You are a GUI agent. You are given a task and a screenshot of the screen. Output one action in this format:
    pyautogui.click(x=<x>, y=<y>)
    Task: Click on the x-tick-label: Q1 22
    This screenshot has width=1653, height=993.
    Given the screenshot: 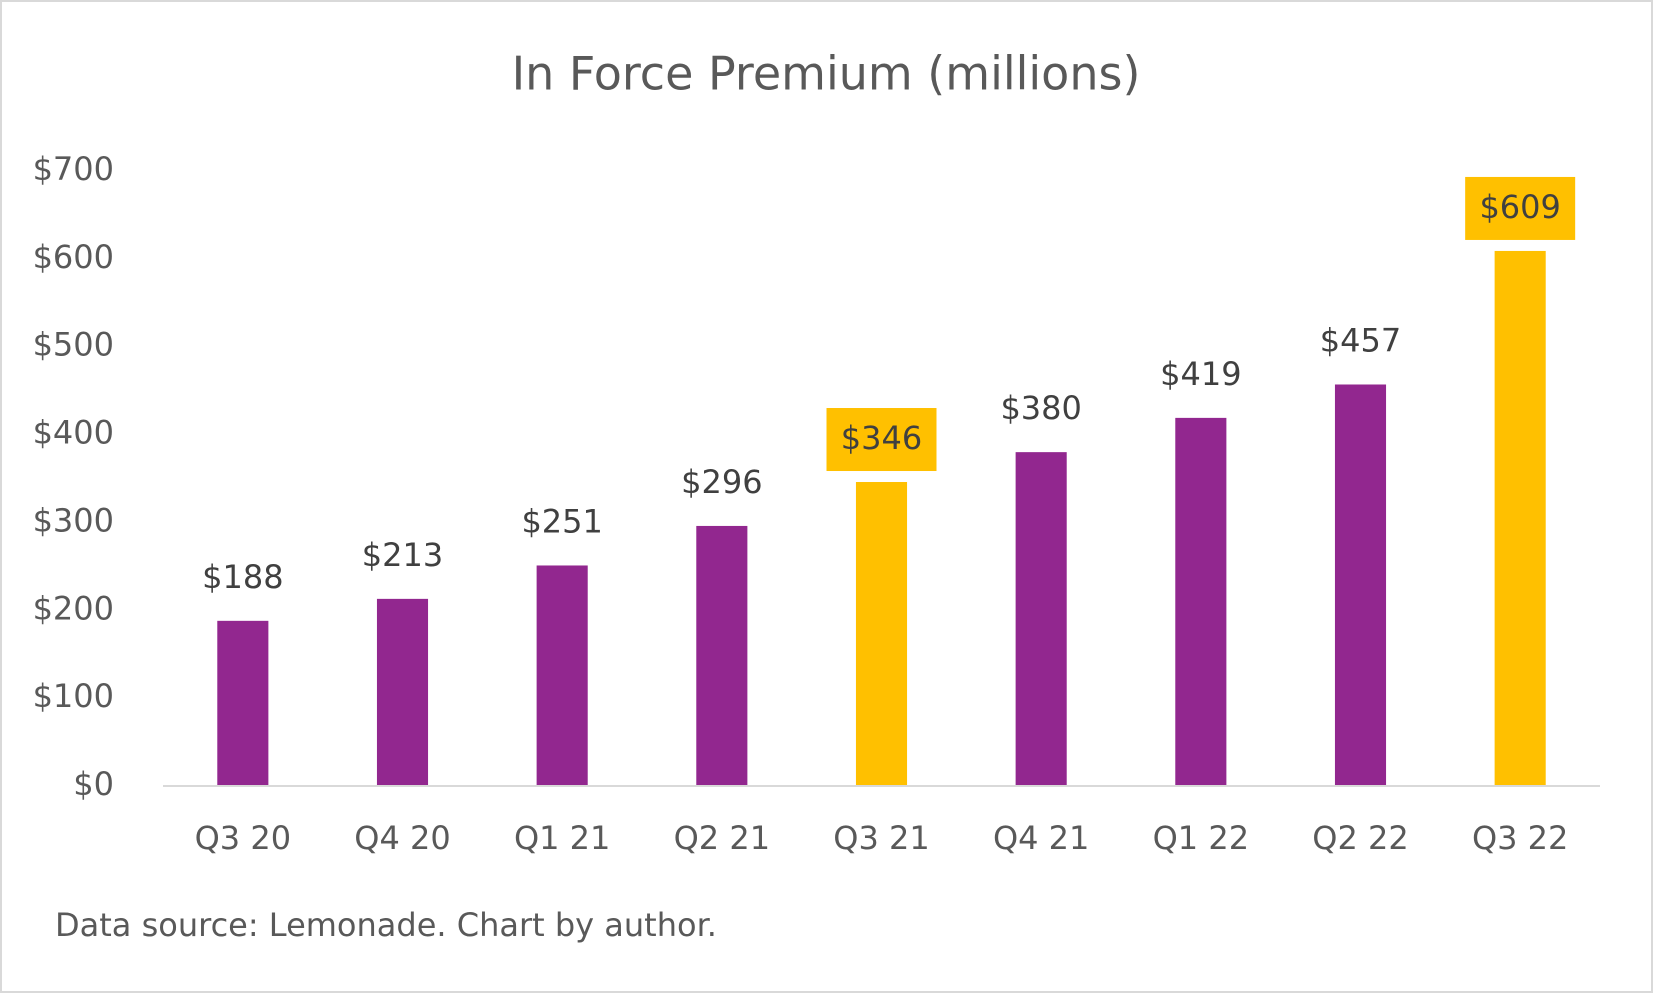 What is the action you would take?
    pyautogui.click(x=1201, y=838)
    